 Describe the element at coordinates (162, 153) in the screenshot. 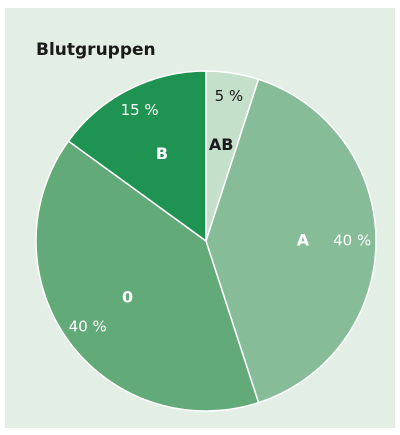

I see `slice-label: B` at that location.